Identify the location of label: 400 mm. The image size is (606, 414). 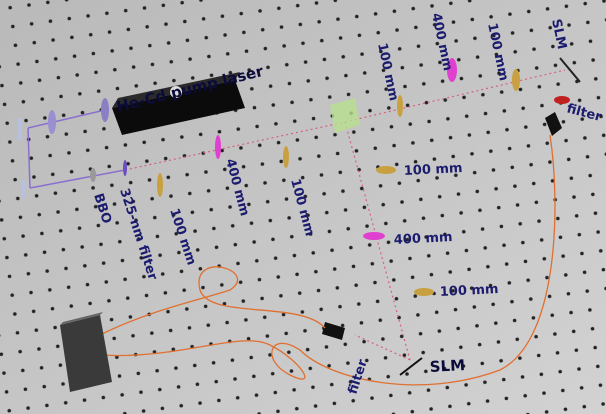
(422, 239).